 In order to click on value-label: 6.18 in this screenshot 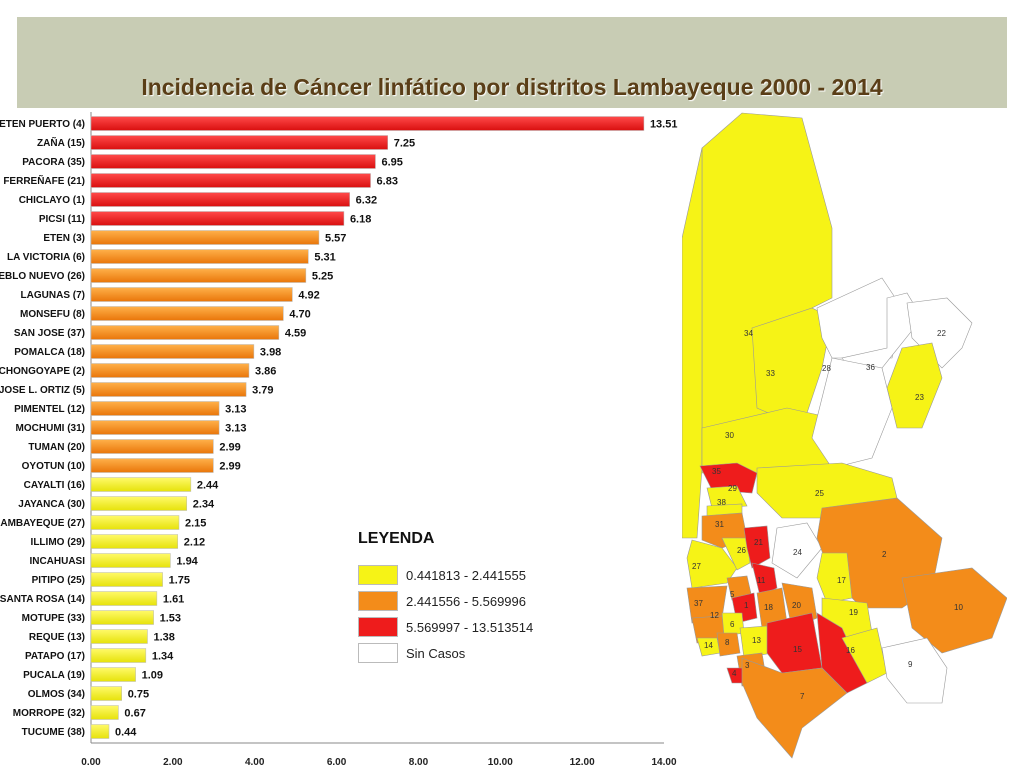, I will do `click(360, 220)`.